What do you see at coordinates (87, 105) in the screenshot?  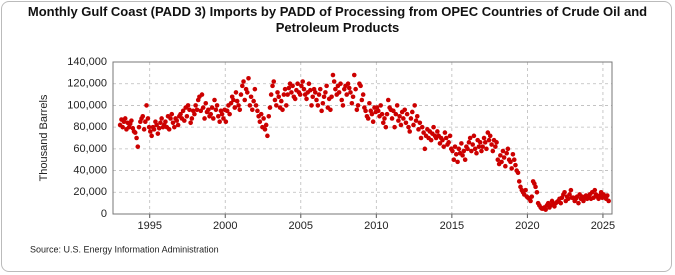 I see `y-tick-label: 100,000` at bounding box center [87, 105].